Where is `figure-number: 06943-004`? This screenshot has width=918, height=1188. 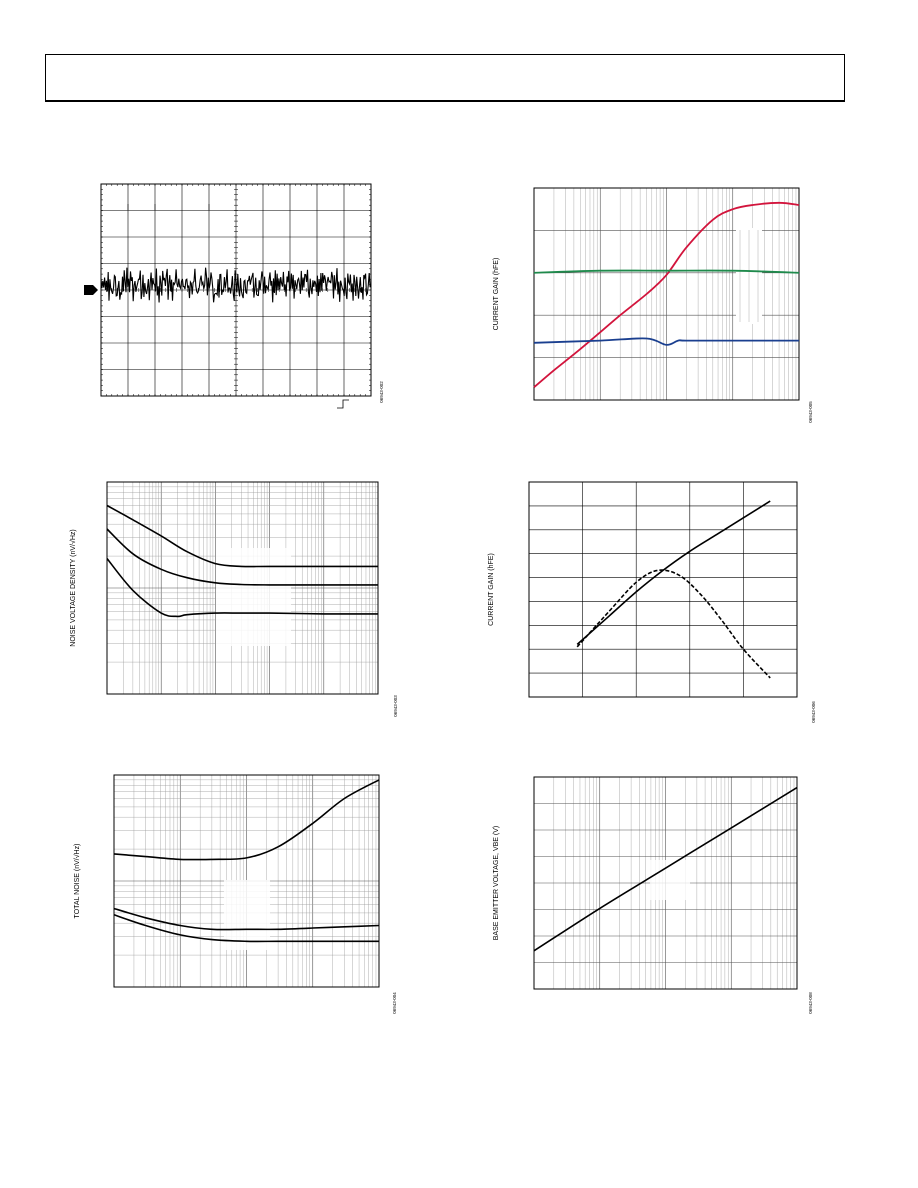 figure-number: 06943-004 is located at coordinates (394, 1003).